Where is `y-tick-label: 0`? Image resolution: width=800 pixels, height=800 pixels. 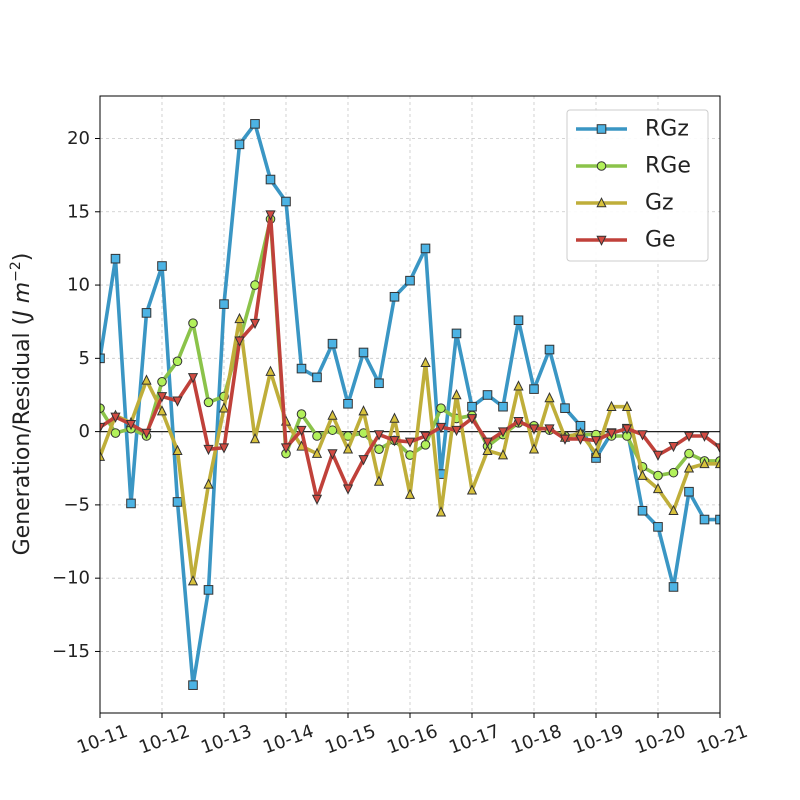
y-tick-label: 0 is located at coordinates (84, 431).